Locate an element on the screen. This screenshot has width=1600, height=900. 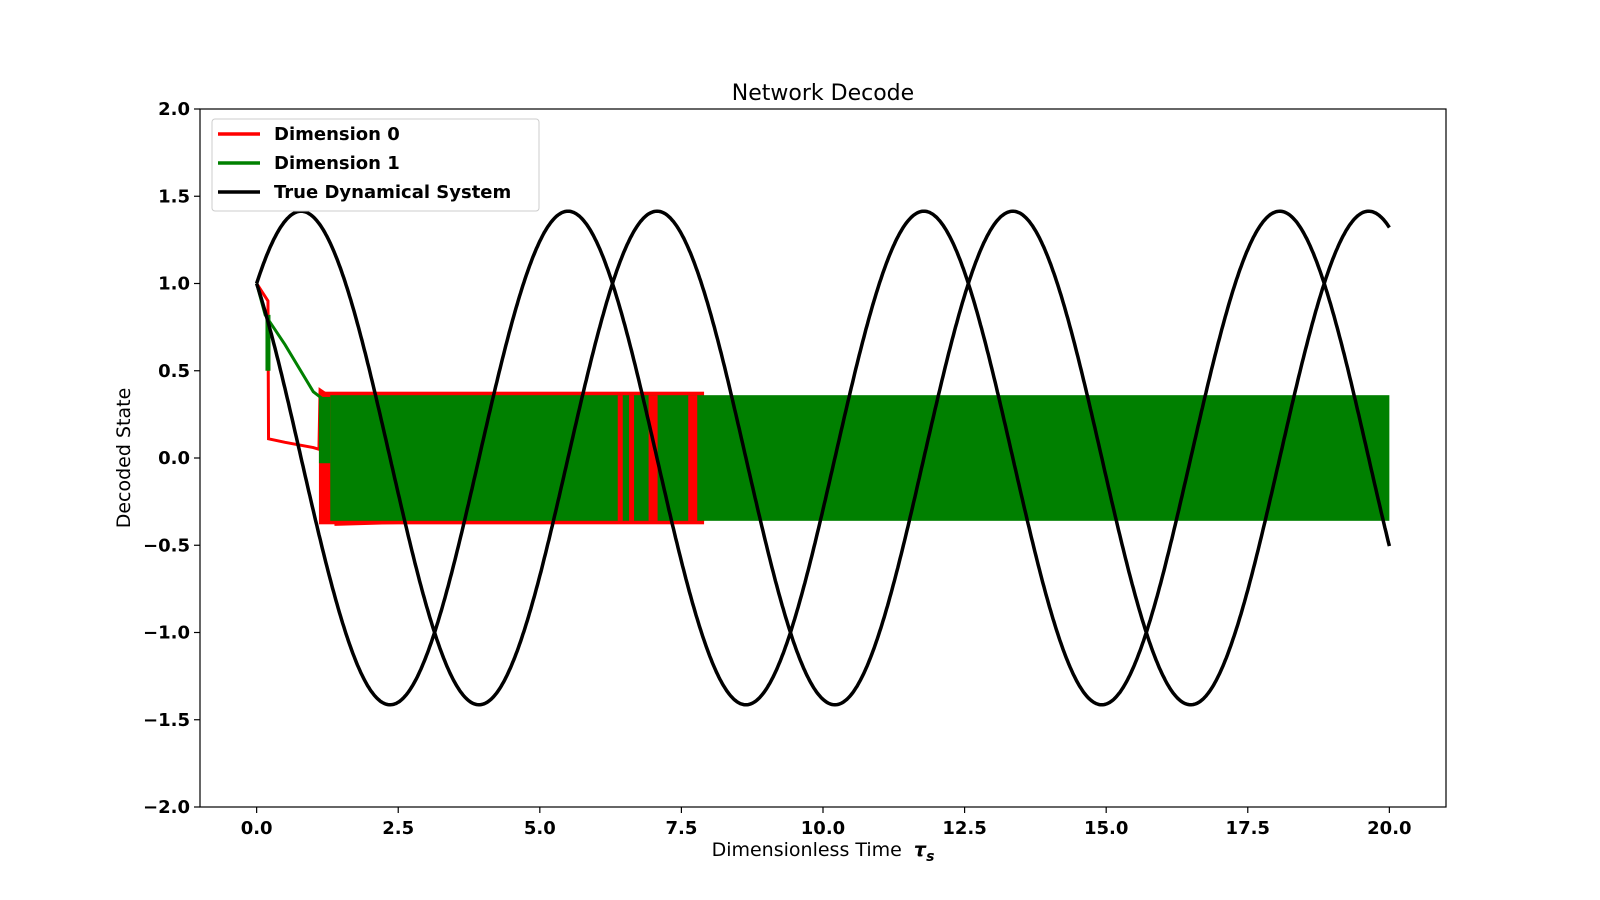
y-tick-label: −1.0 is located at coordinates (166, 633).